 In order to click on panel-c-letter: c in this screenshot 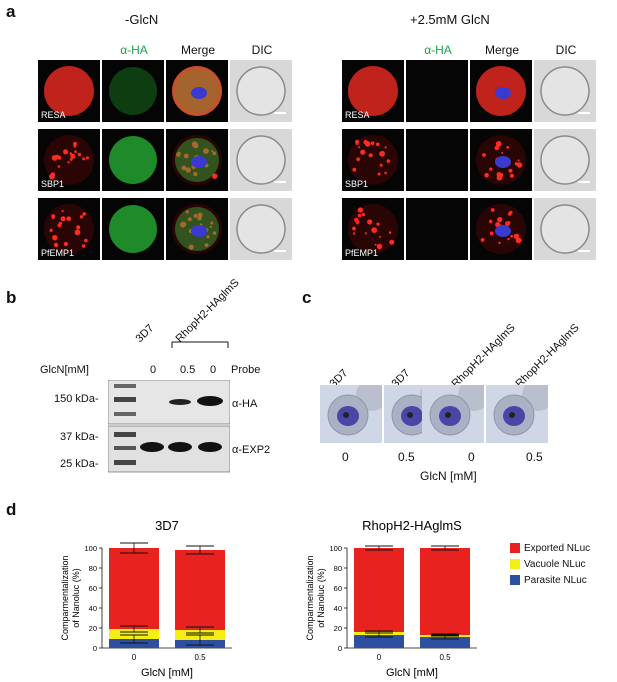, I will do `click(307, 297)`.